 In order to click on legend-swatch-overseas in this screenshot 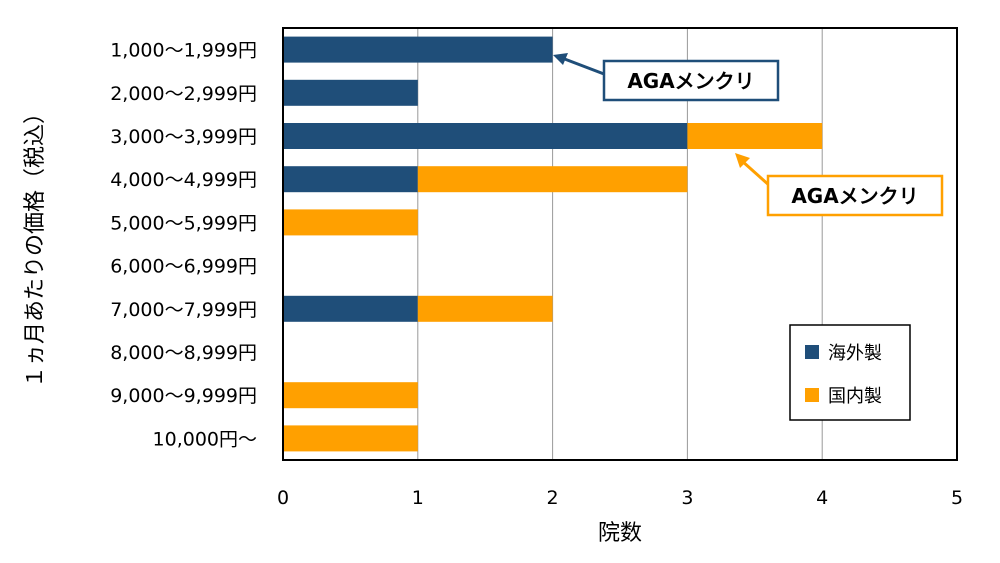, I will do `click(812, 352)`.